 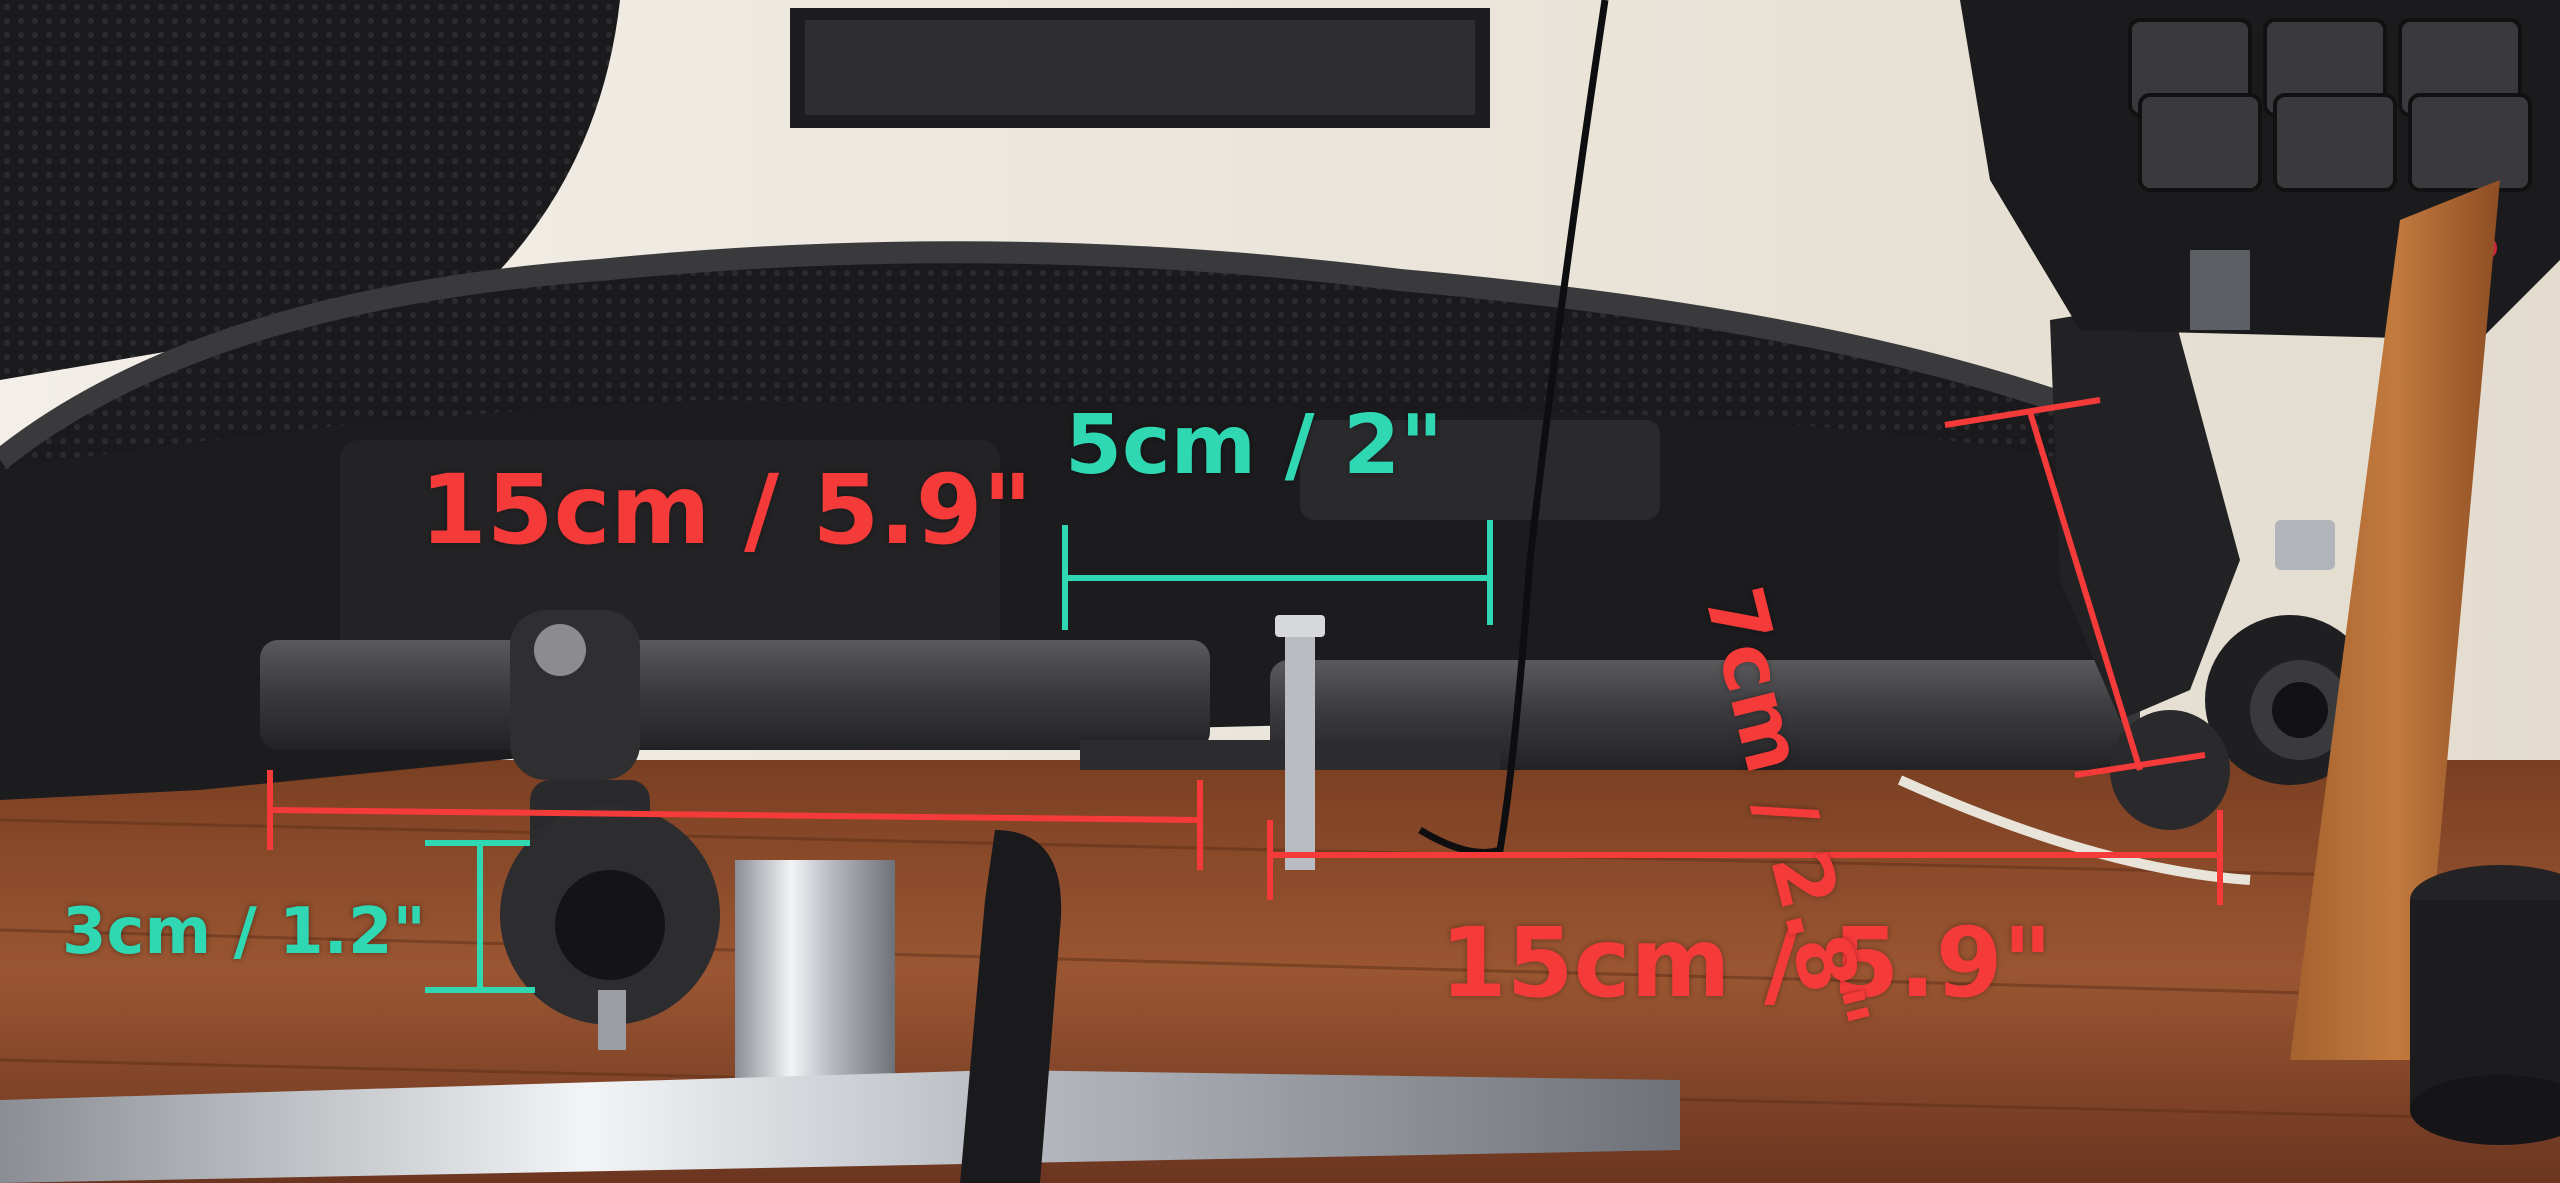 I want to click on bracket-height-label: 3cm / 1.2", so click(x=244, y=932).